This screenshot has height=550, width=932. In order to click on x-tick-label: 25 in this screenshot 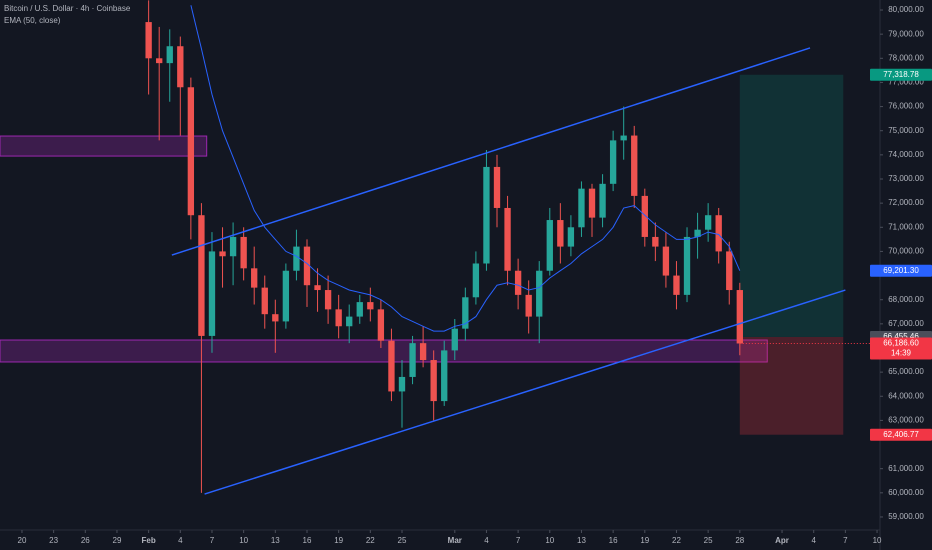, I will do `click(402, 540)`.